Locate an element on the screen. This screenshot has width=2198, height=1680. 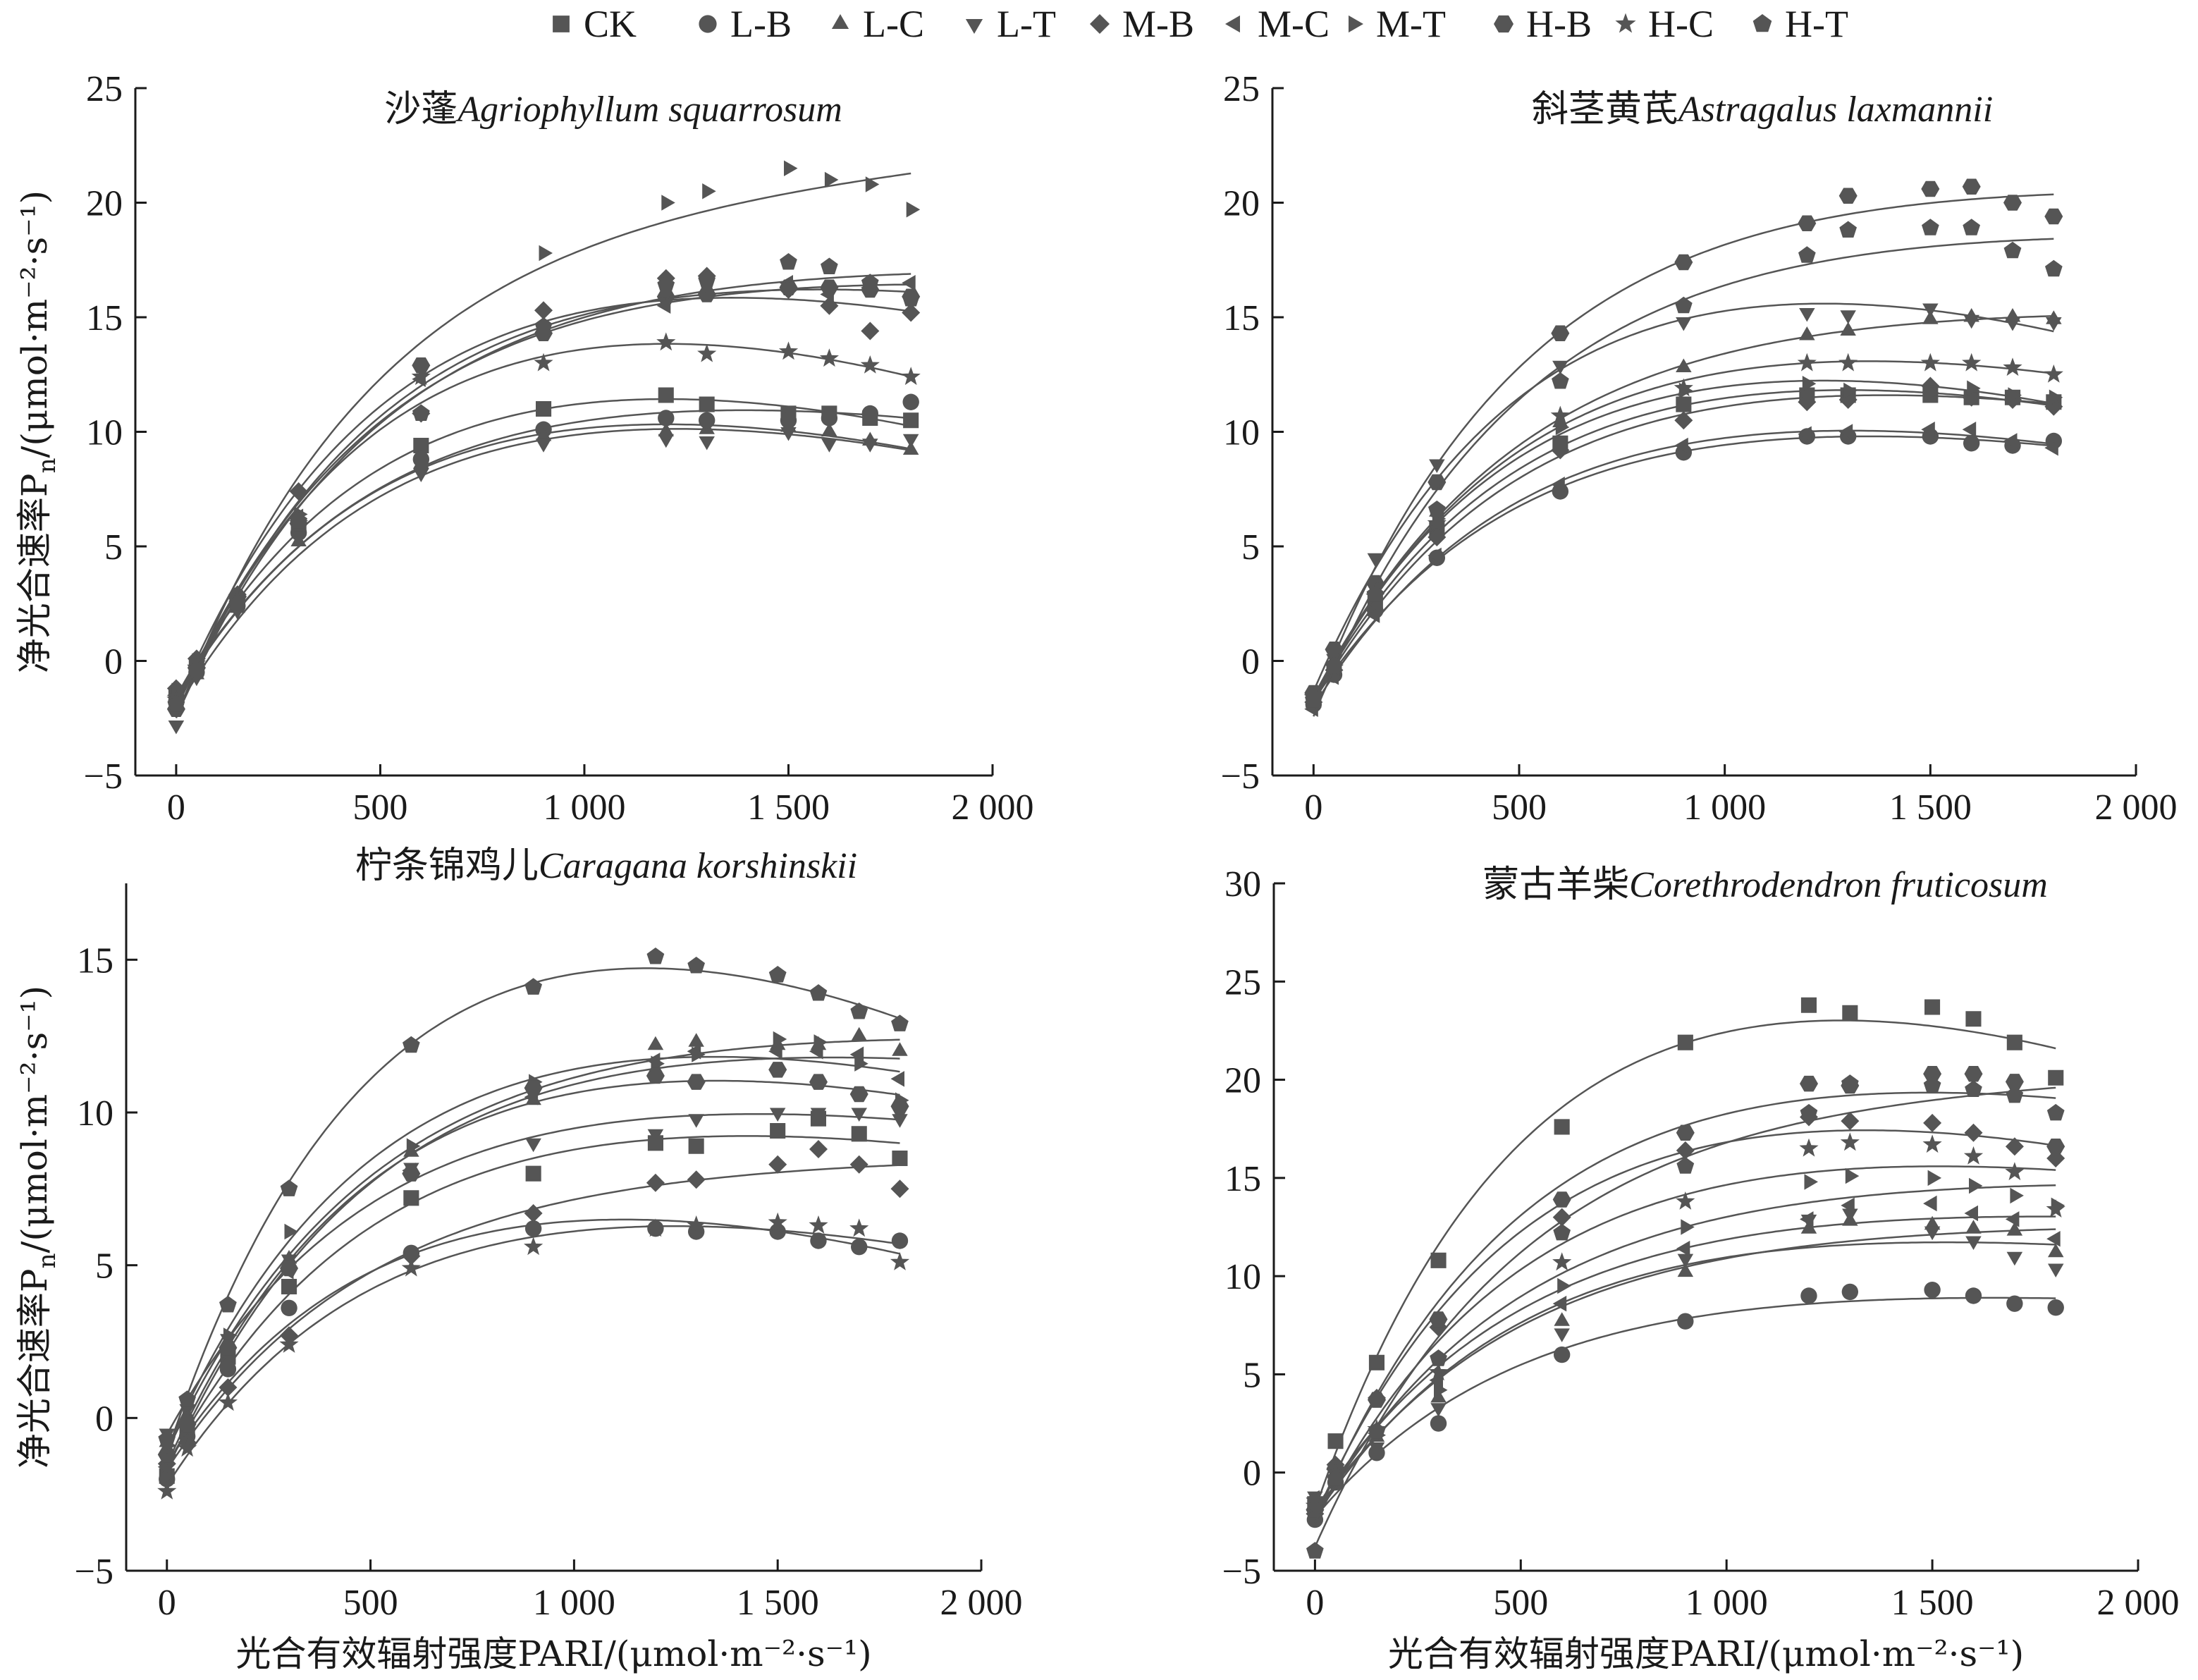
legend-marker-h-c is located at coordinates (1625, 23).